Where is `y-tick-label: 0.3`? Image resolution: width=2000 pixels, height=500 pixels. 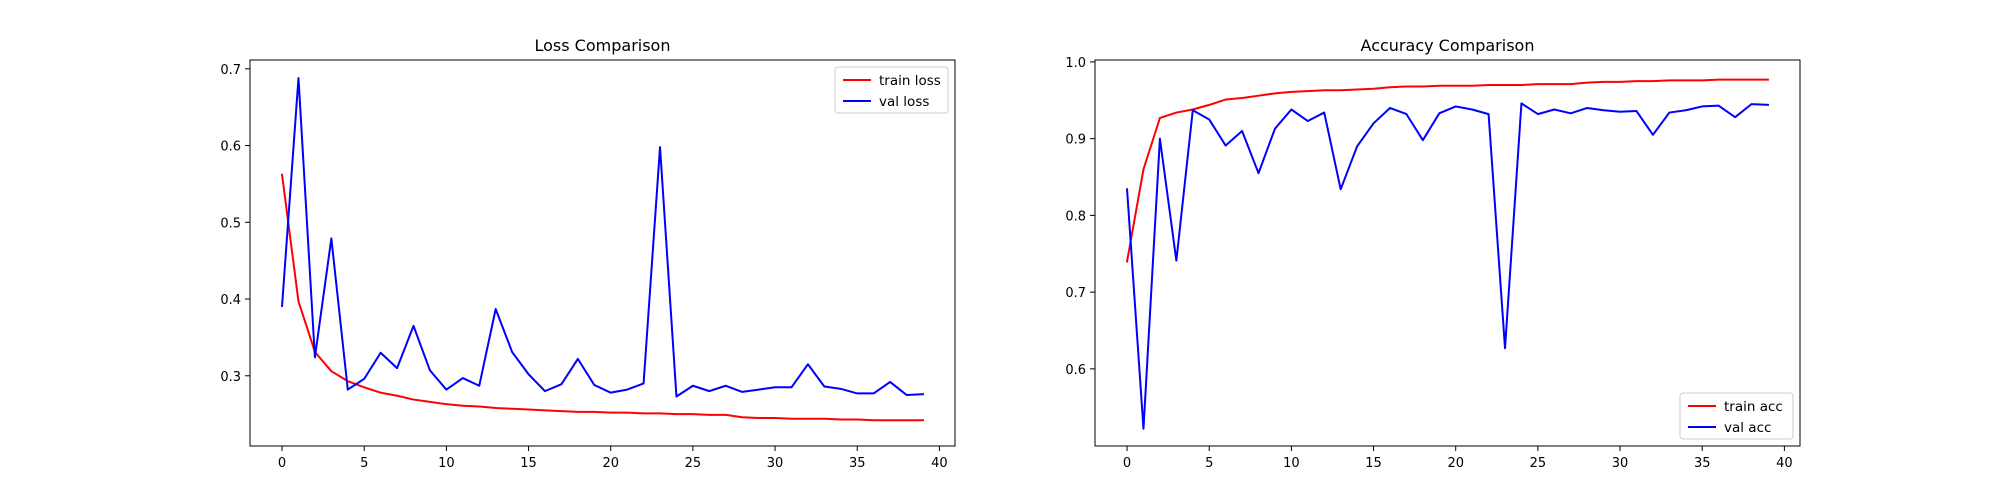
y-tick-label: 0.3 is located at coordinates (230, 377).